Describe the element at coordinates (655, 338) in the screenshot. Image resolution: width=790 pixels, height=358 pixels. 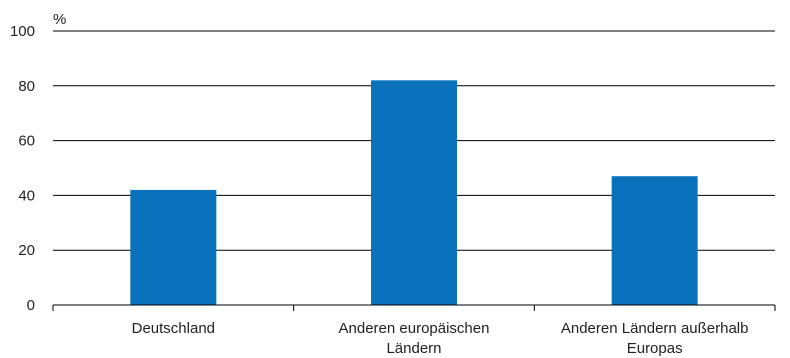
I see `x-tick-label: Anderen Ländern außerhalb Europas` at that location.